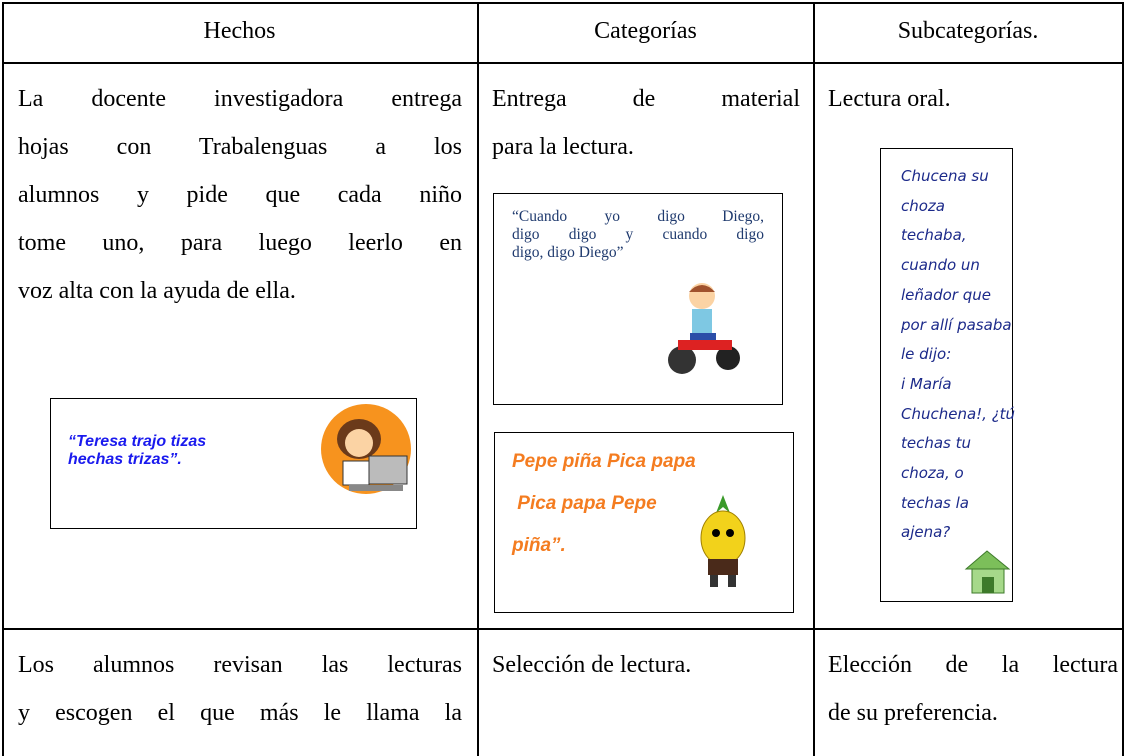  I want to click on box-text: ajena?, so click(926, 532).